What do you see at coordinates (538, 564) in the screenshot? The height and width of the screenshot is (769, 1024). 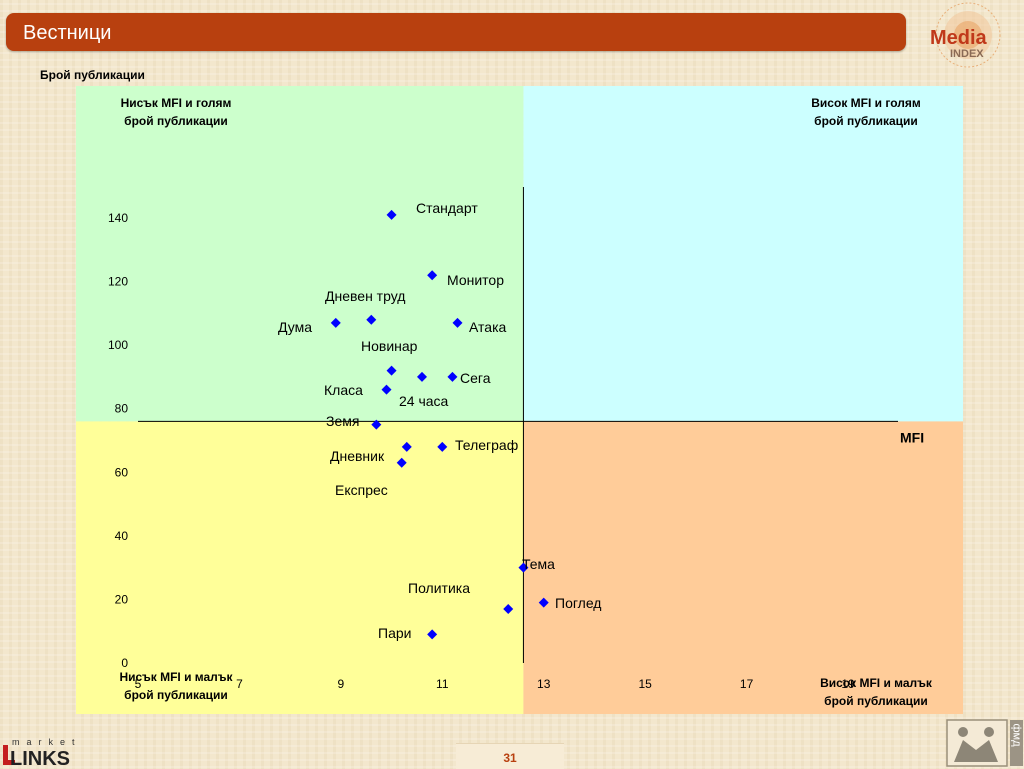 I see `point-label: Тема` at bounding box center [538, 564].